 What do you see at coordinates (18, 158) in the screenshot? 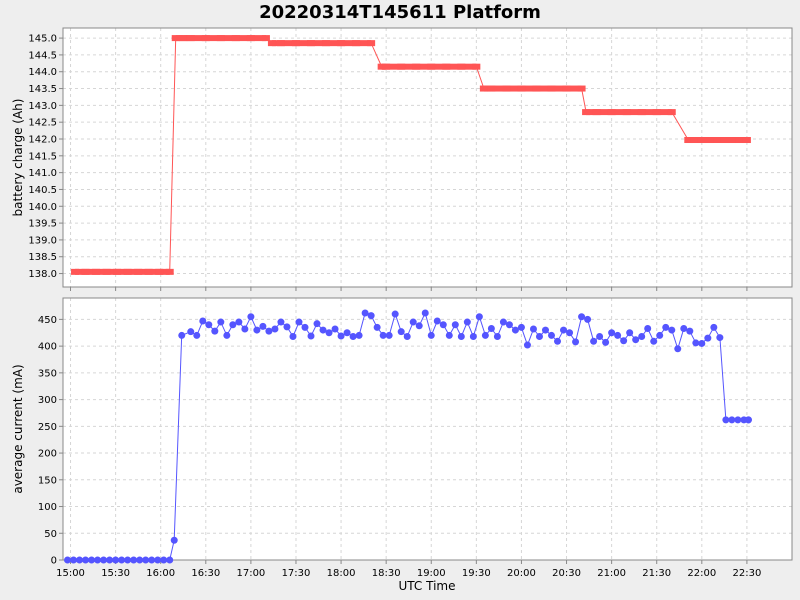
I see `y-axis-label: battery charge (Ah)` at bounding box center [18, 158].